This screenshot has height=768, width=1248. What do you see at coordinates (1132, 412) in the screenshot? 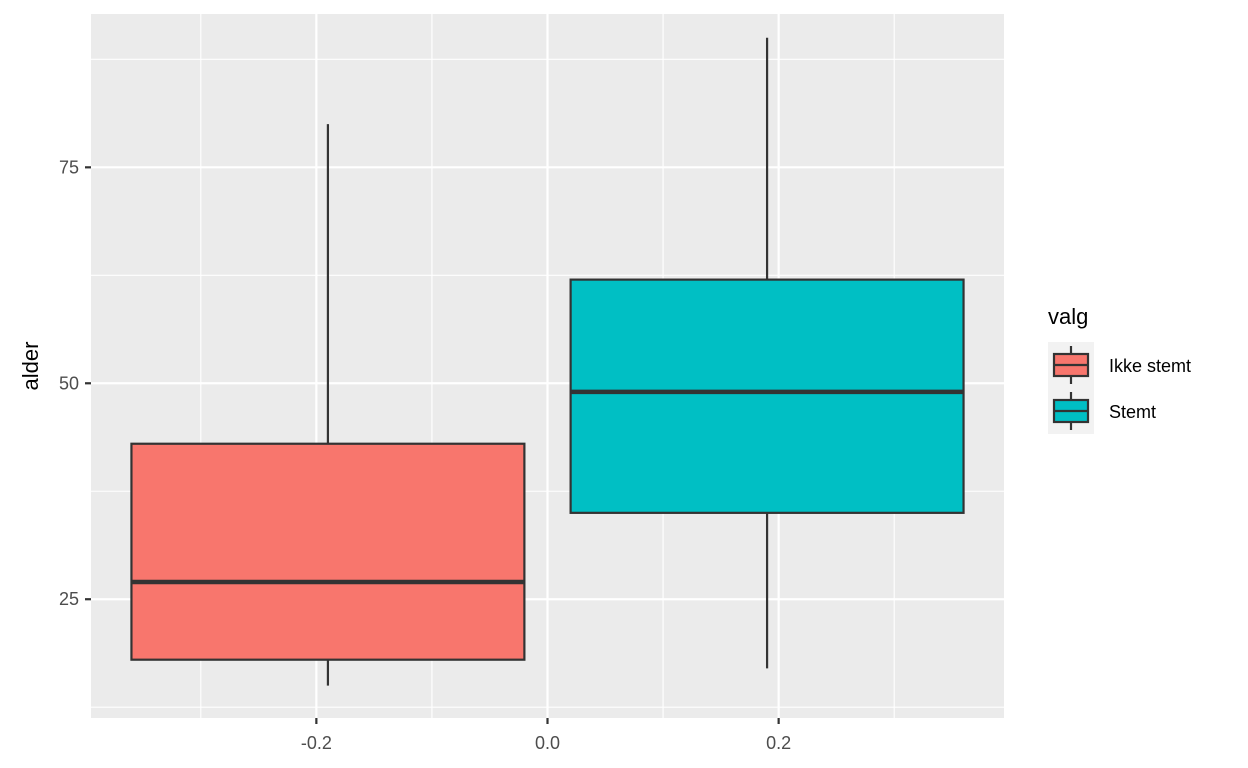
I see `legend-entry-label: Stemt` at bounding box center [1132, 412].